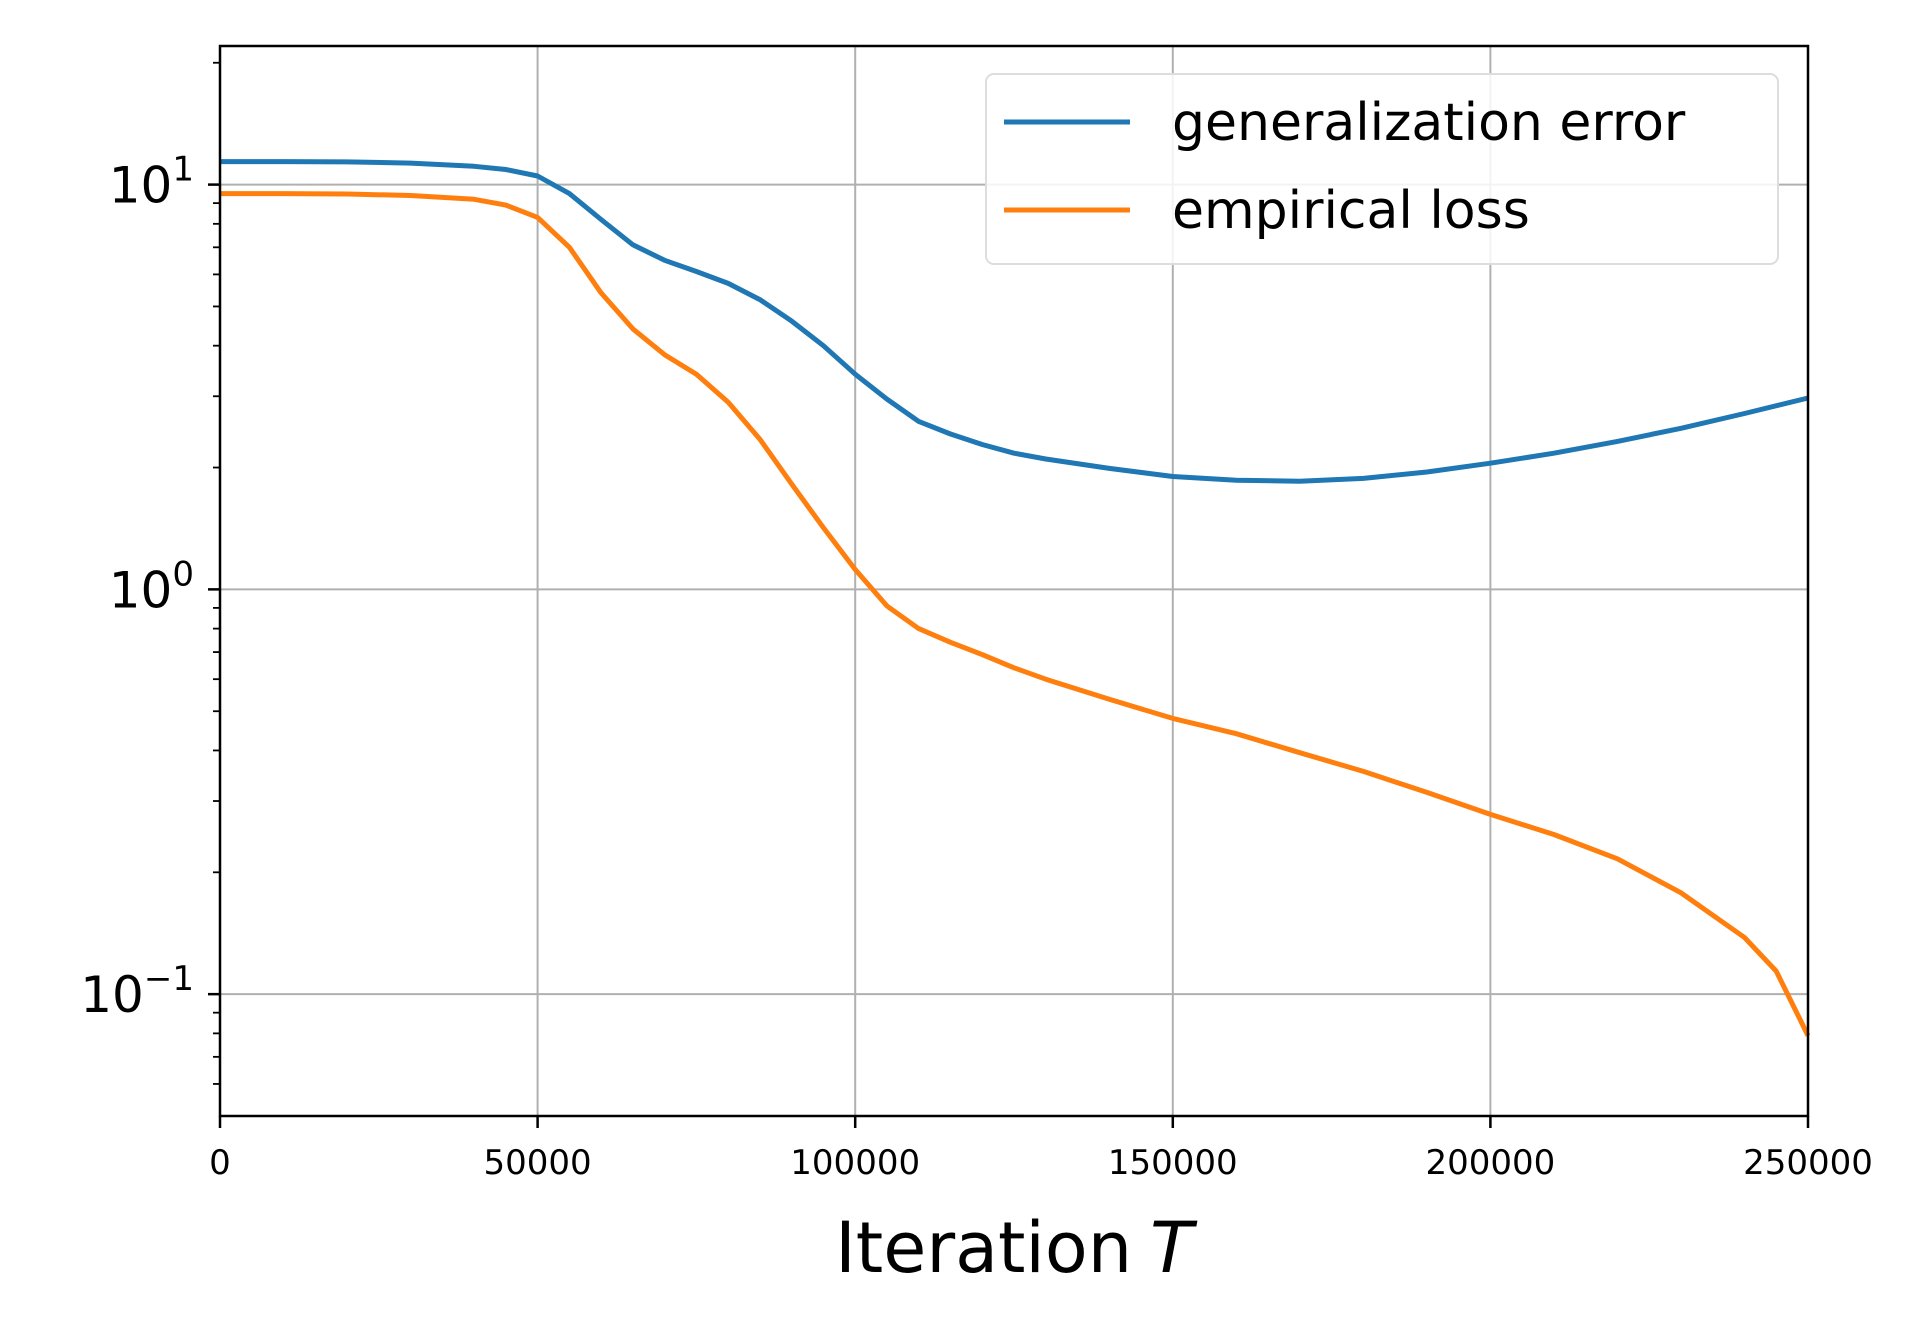  What do you see at coordinates (1808, 1163) in the screenshot?
I see `x-tick-label: 250000` at bounding box center [1808, 1163].